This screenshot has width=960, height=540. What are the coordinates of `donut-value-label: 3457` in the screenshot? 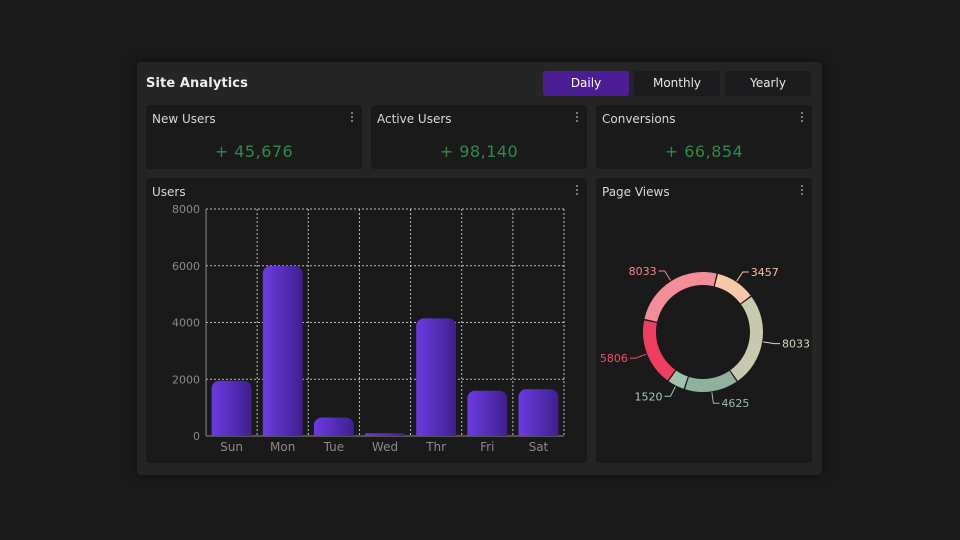 It's located at (765, 272).